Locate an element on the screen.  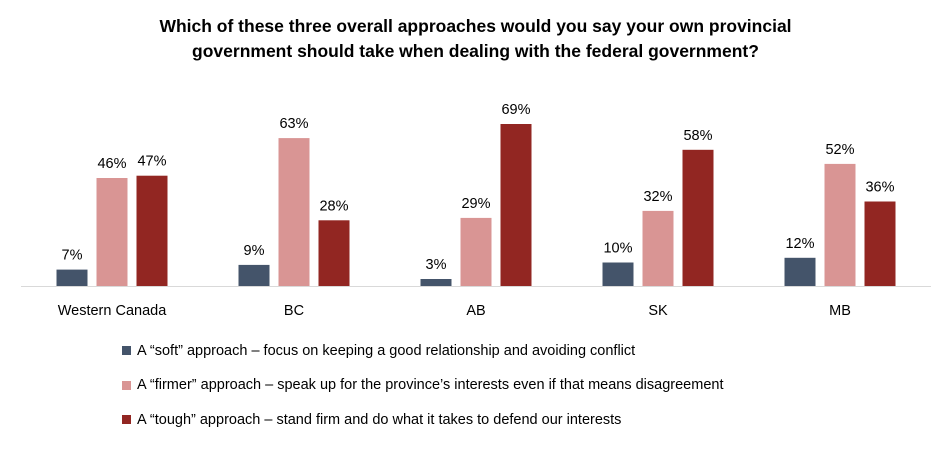
data-label: 9% is located at coordinates (254, 251).